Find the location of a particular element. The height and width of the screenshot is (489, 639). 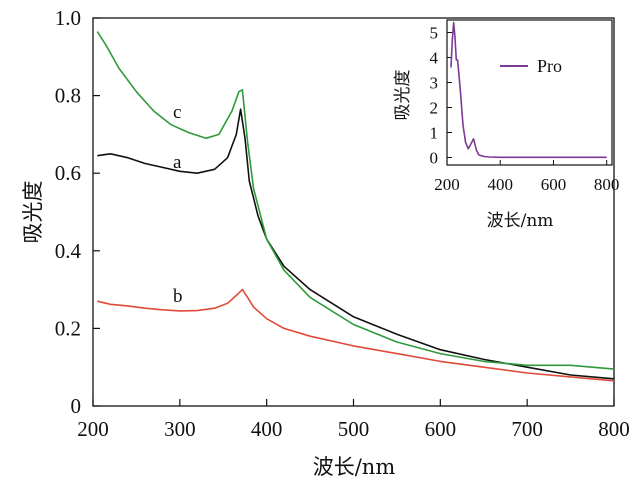

inset-tick-labels: 200 400 600 800 0 1 2 3 4 5 is located at coordinates (525, 109).